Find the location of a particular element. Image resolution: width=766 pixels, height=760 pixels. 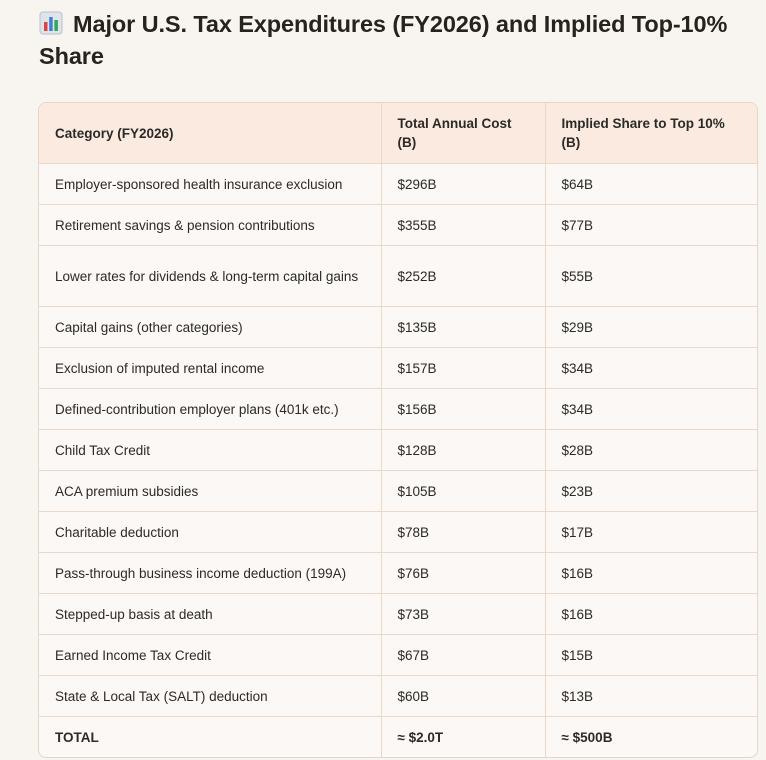

column-header-total-cost: Total Annual Cost (B) is located at coordinates (463, 133).